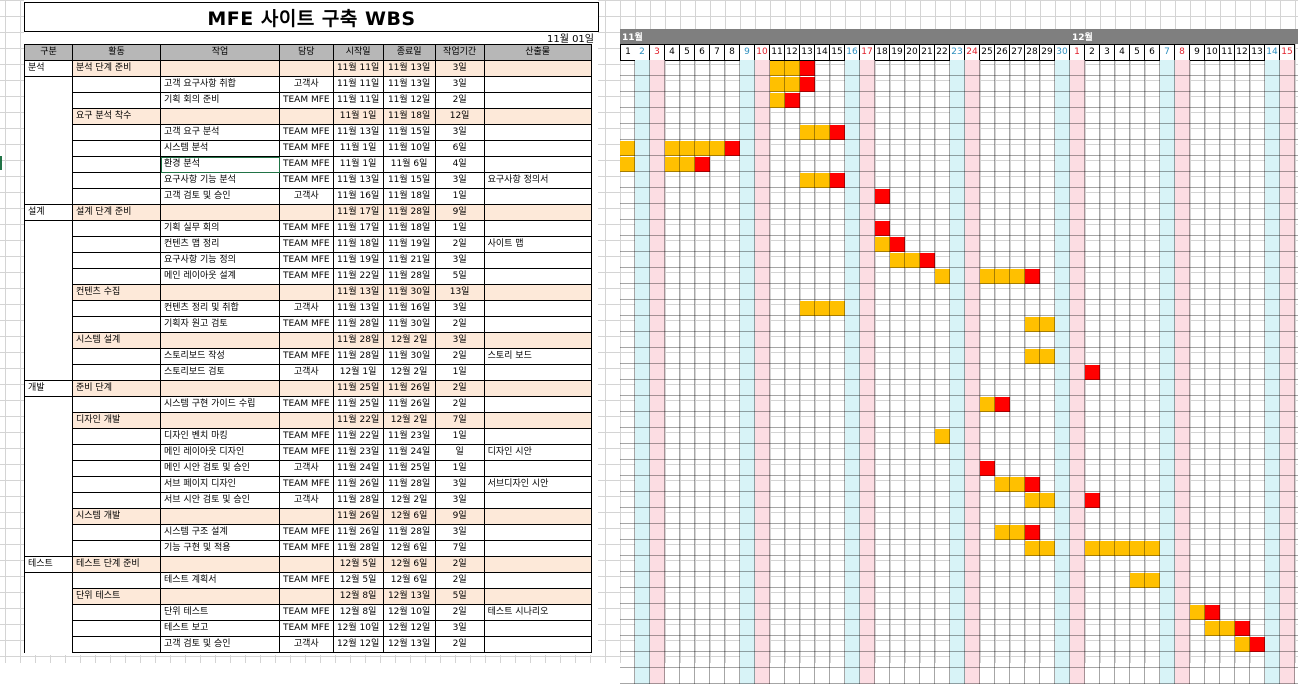  Describe the element at coordinates (116, 388) in the screenshot. I see `activity-cell: 준비 단계` at that location.